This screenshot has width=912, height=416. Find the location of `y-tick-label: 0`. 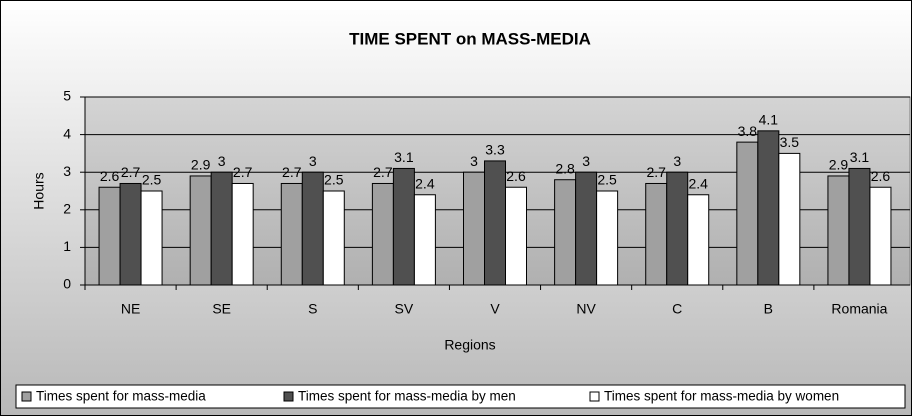

y-tick-label: 0 is located at coordinates (67, 284).